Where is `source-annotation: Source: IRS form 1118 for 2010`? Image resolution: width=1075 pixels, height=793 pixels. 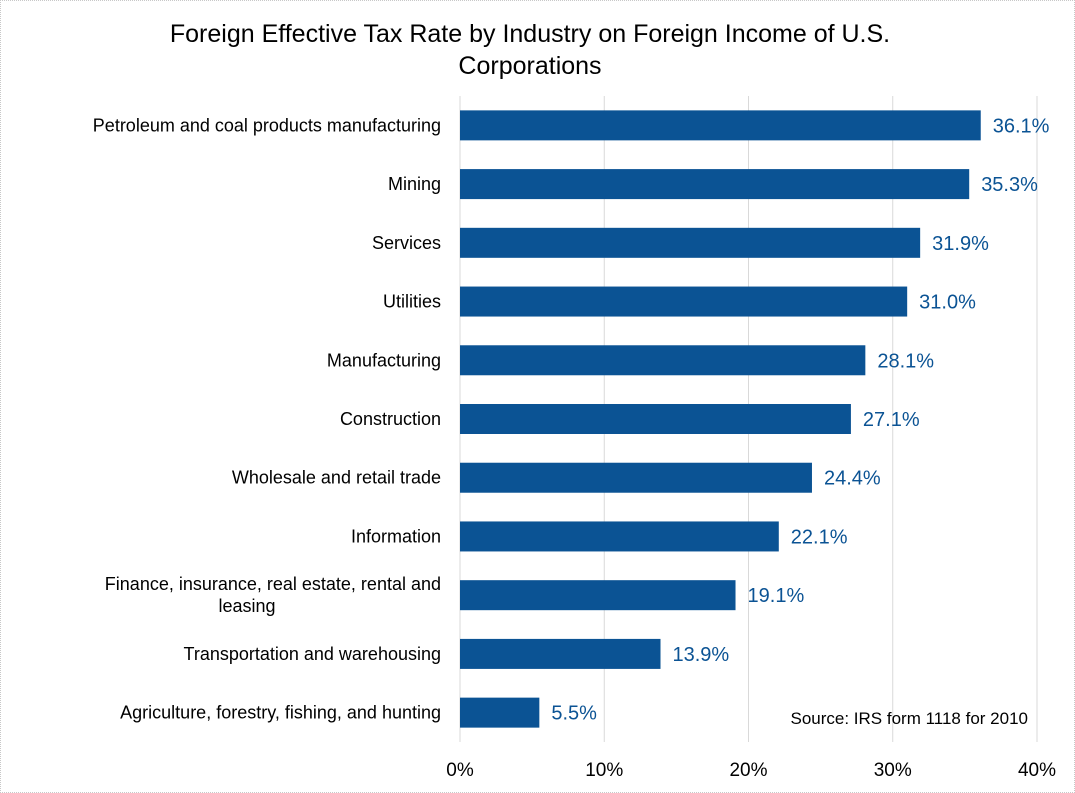 source-annotation: Source: IRS form 1118 for 2010 is located at coordinates (910, 718).